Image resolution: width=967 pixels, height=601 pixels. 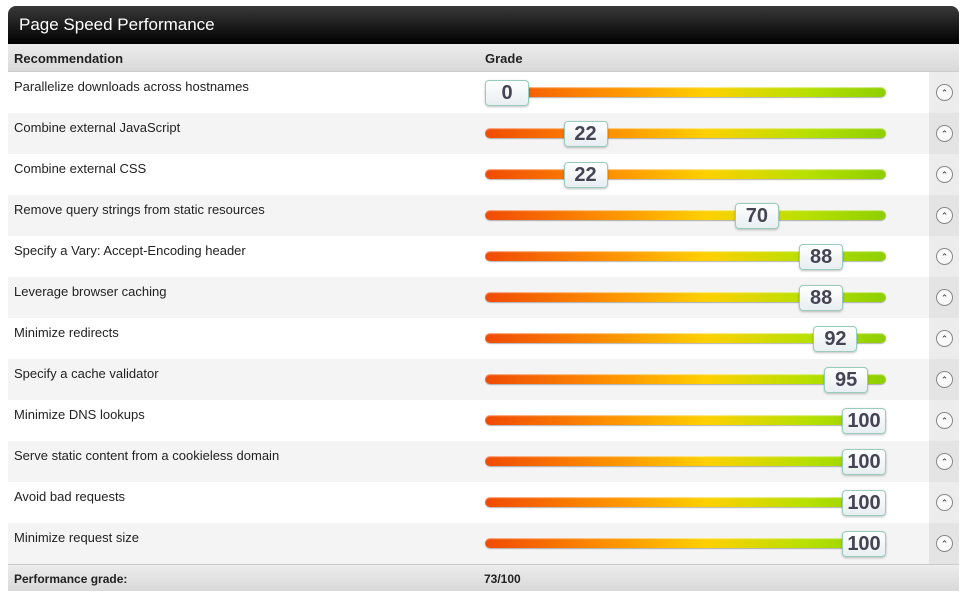 What do you see at coordinates (71, 579) in the screenshot?
I see `performance-grade-label: Performance grade:` at bounding box center [71, 579].